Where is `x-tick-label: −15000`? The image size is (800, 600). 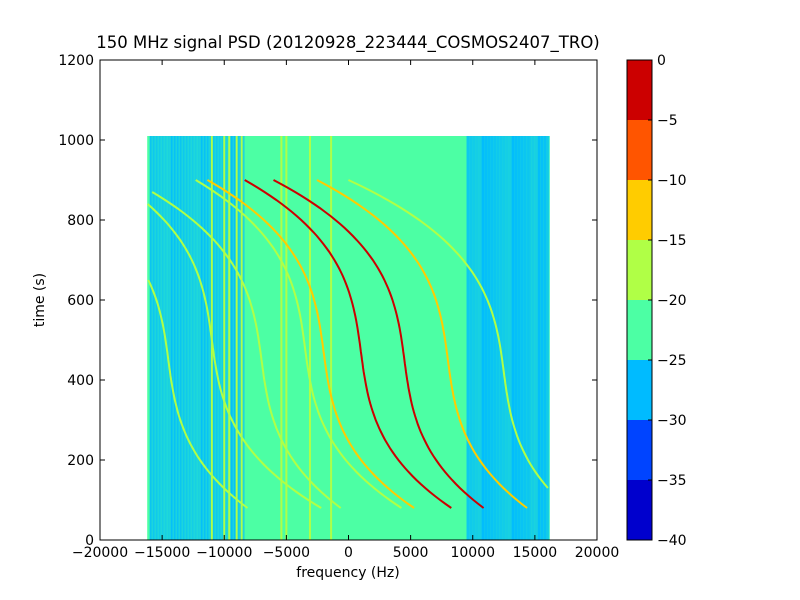
x-tick-label: −15000 is located at coordinates (162, 553).